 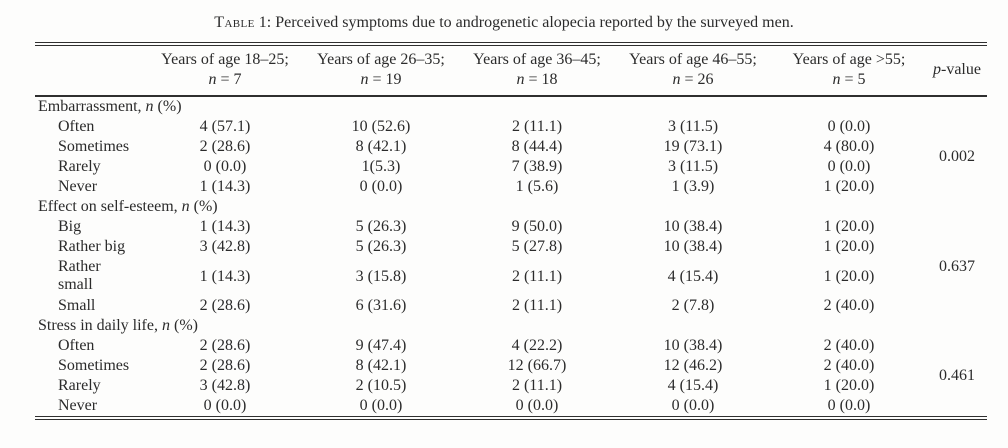 I want to click on cell-value: 5 (27.8), so click(x=537, y=246).